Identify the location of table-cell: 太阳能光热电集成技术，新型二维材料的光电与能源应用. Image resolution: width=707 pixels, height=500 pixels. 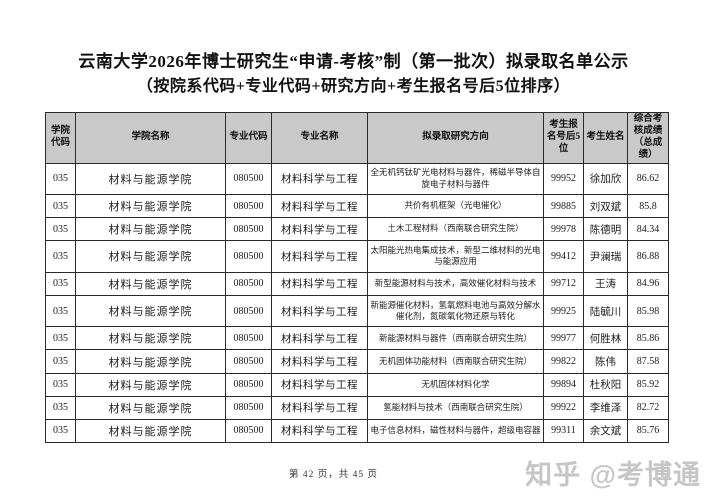
(455, 256).